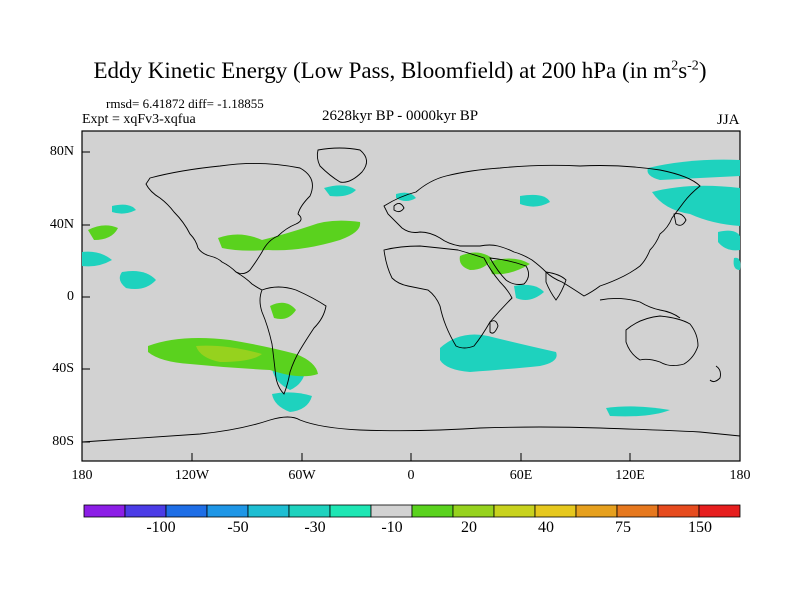 The height and width of the screenshot is (600, 800). Describe the element at coordinates (238, 527) in the screenshot. I see `colorbar-label: -50` at that location.